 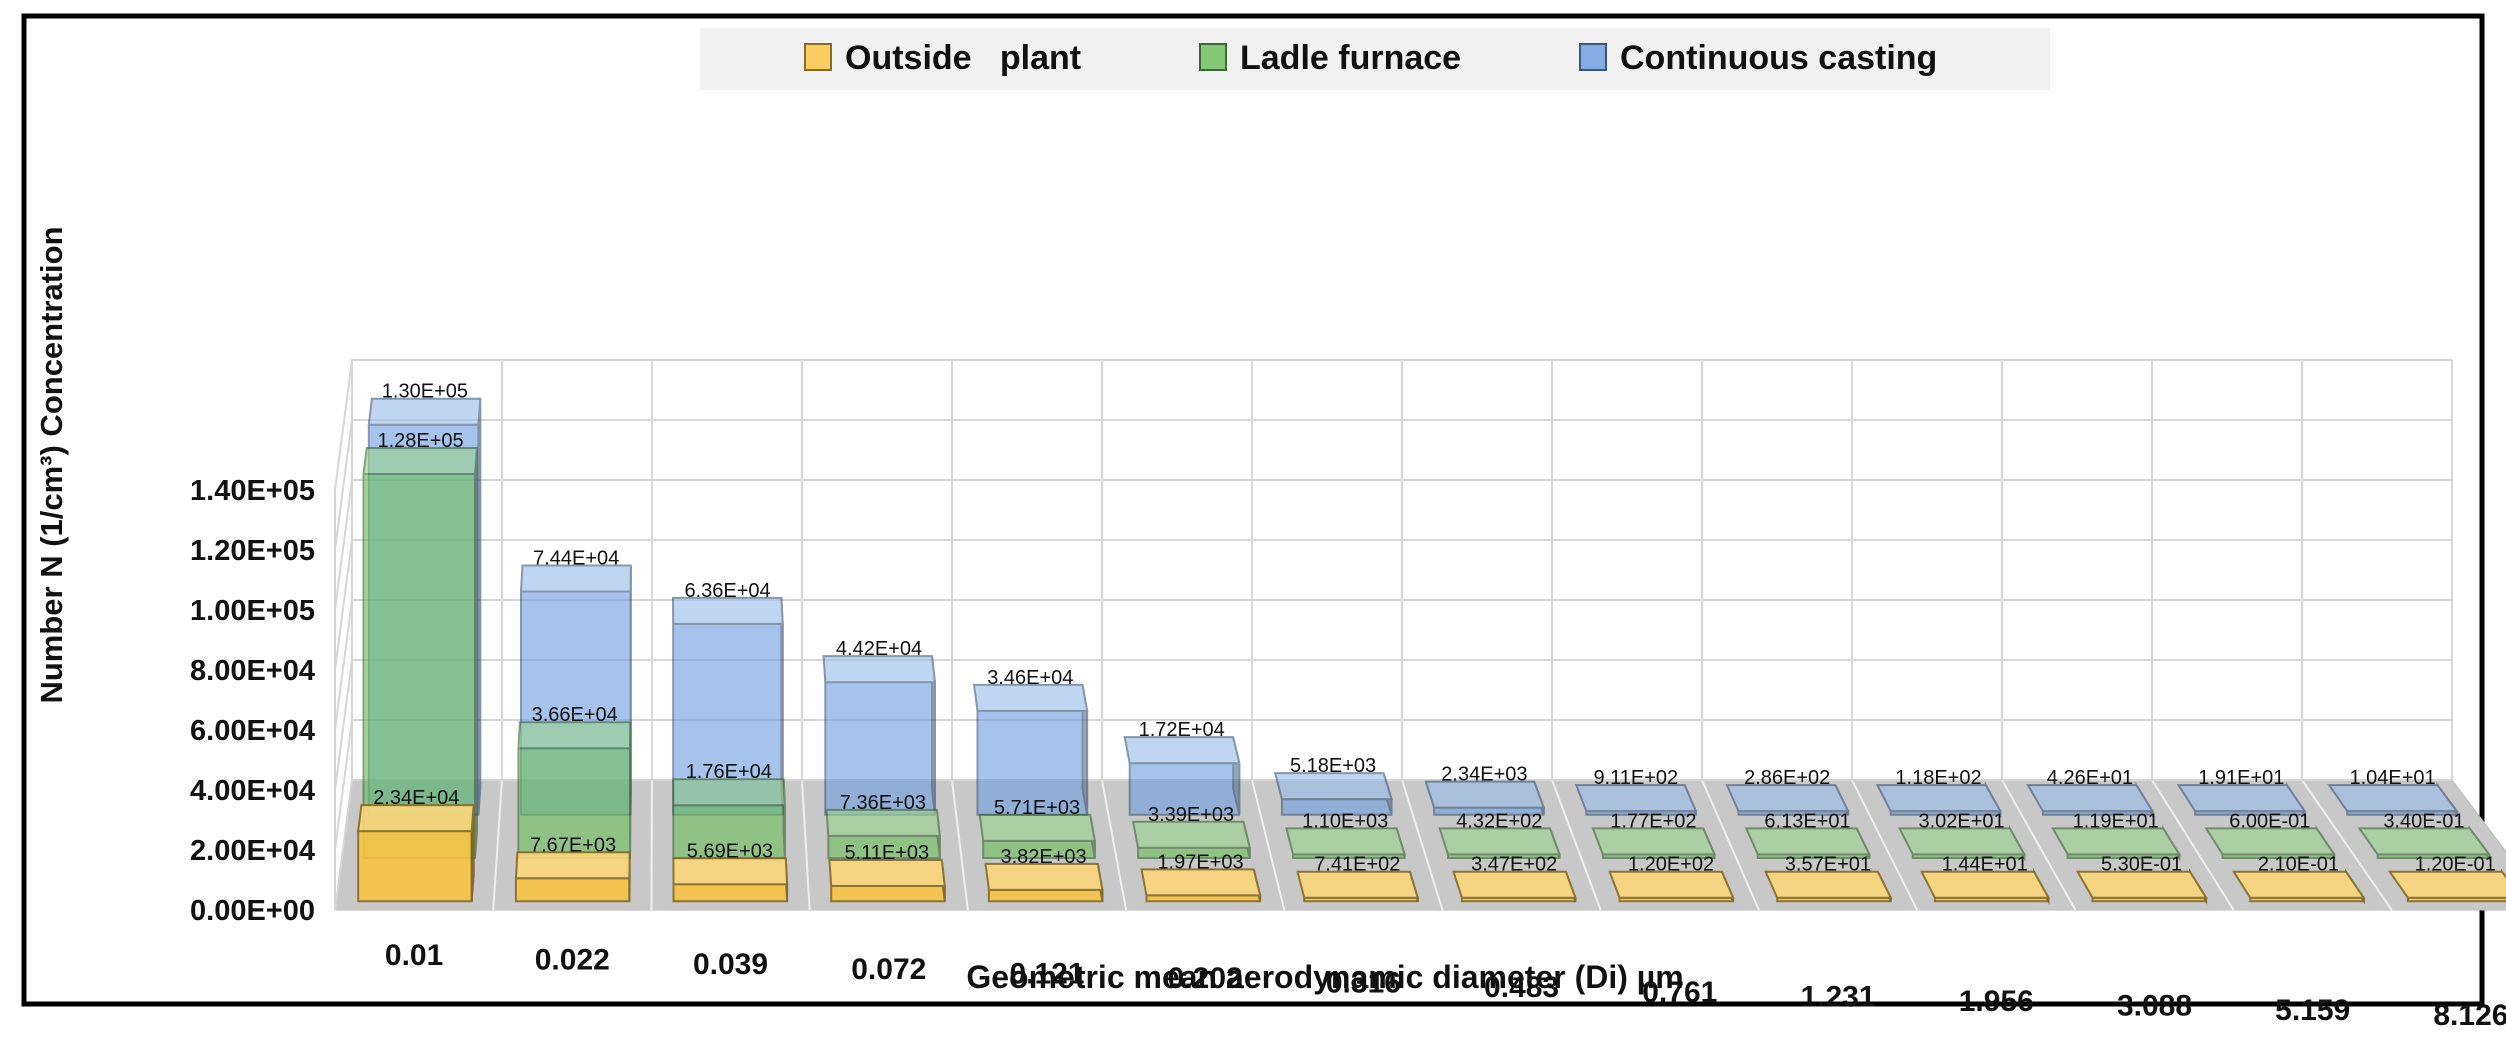 What do you see at coordinates (576, 559) in the screenshot?
I see `data-label: 7.44E+04` at bounding box center [576, 559].